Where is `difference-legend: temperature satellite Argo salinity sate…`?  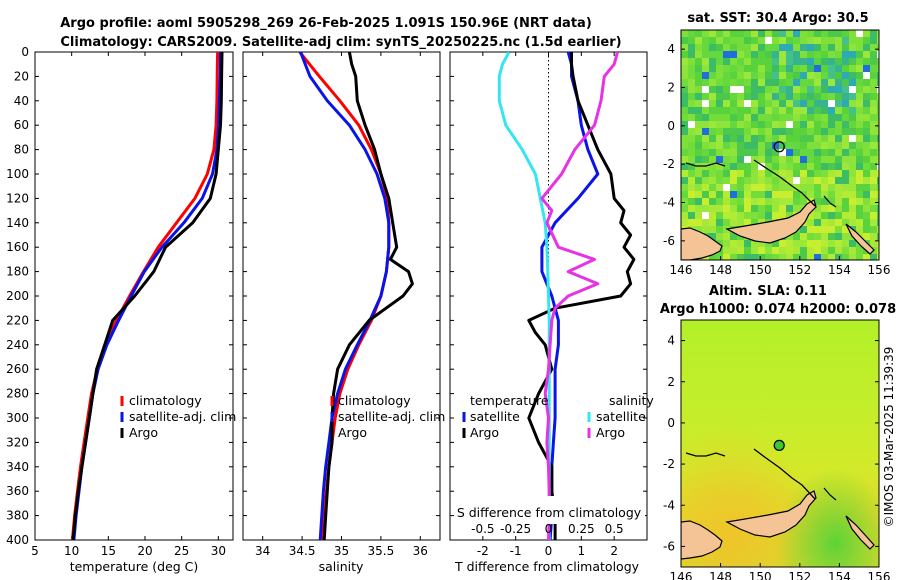 difference-legend: temperature satellite Argo salinity sate… is located at coordinates (558, 416).